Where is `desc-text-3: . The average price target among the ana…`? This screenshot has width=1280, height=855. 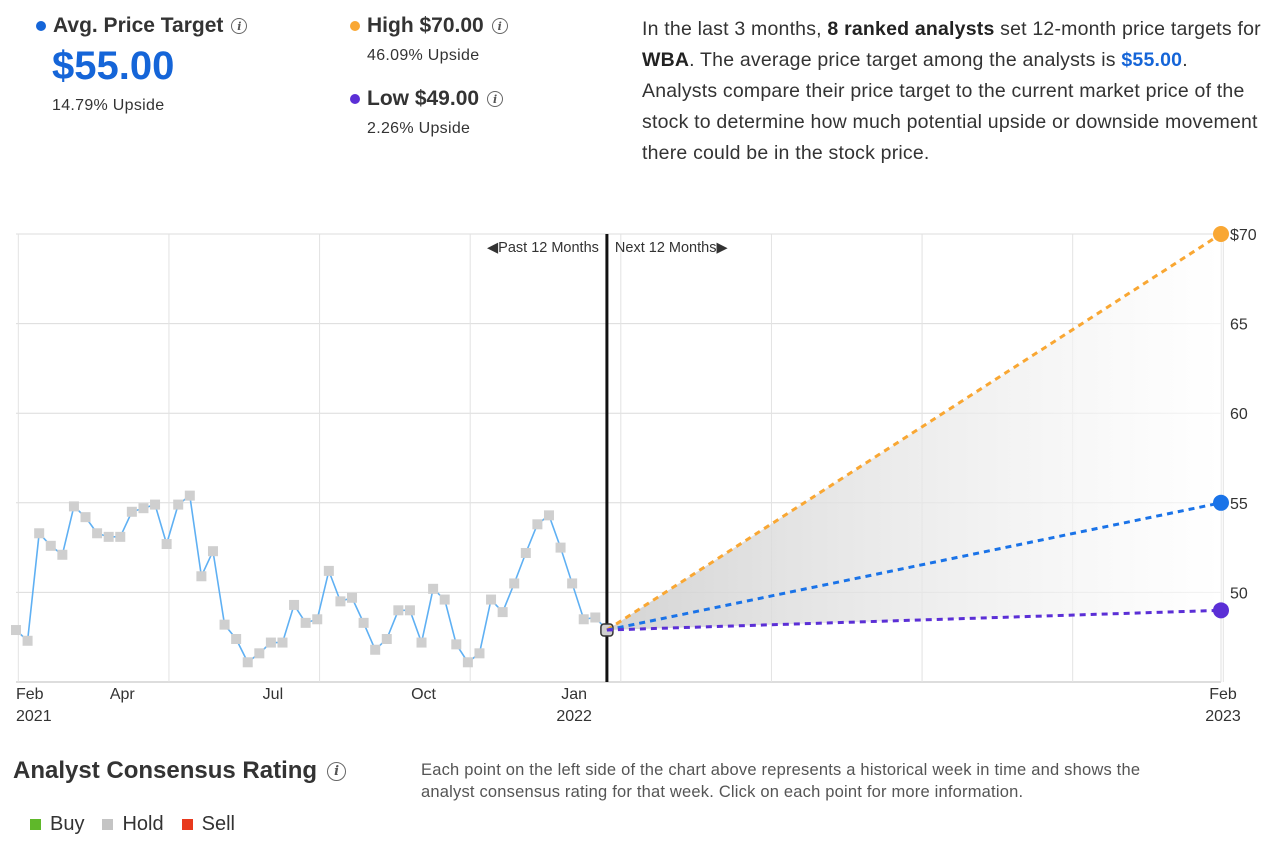
desc-text-3: . The average price target among the ana… is located at coordinates (905, 60).